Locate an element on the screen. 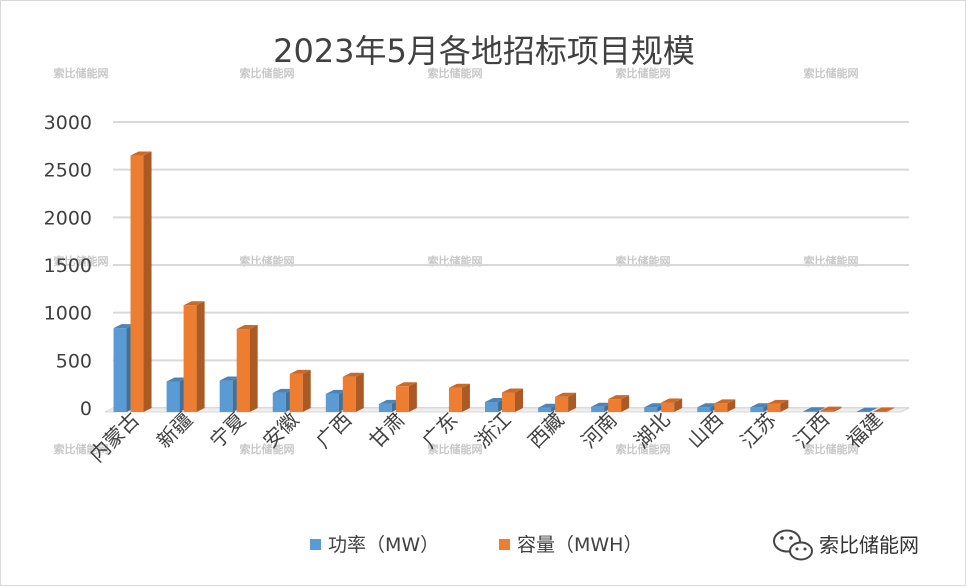  x-category-label: 新疆 is located at coordinates (174, 430).